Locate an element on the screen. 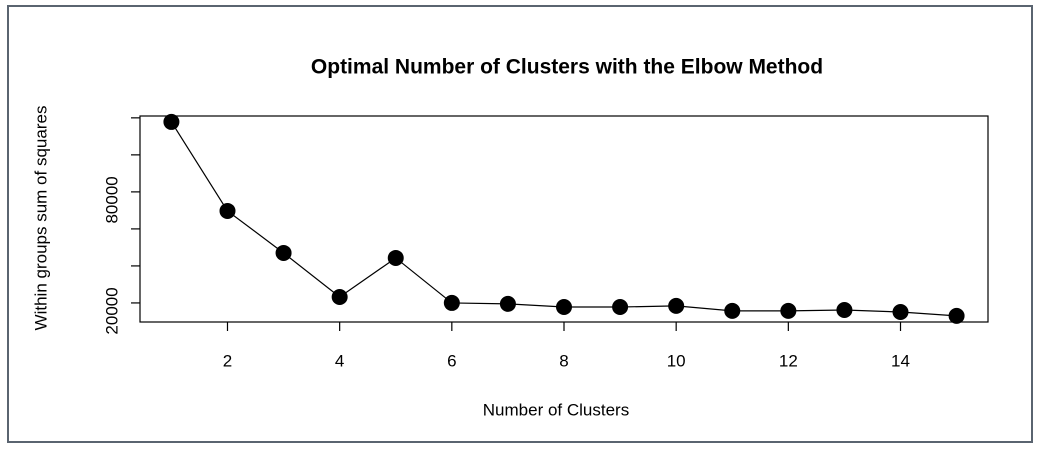  x-tick-label: 12 is located at coordinates (788, 360).